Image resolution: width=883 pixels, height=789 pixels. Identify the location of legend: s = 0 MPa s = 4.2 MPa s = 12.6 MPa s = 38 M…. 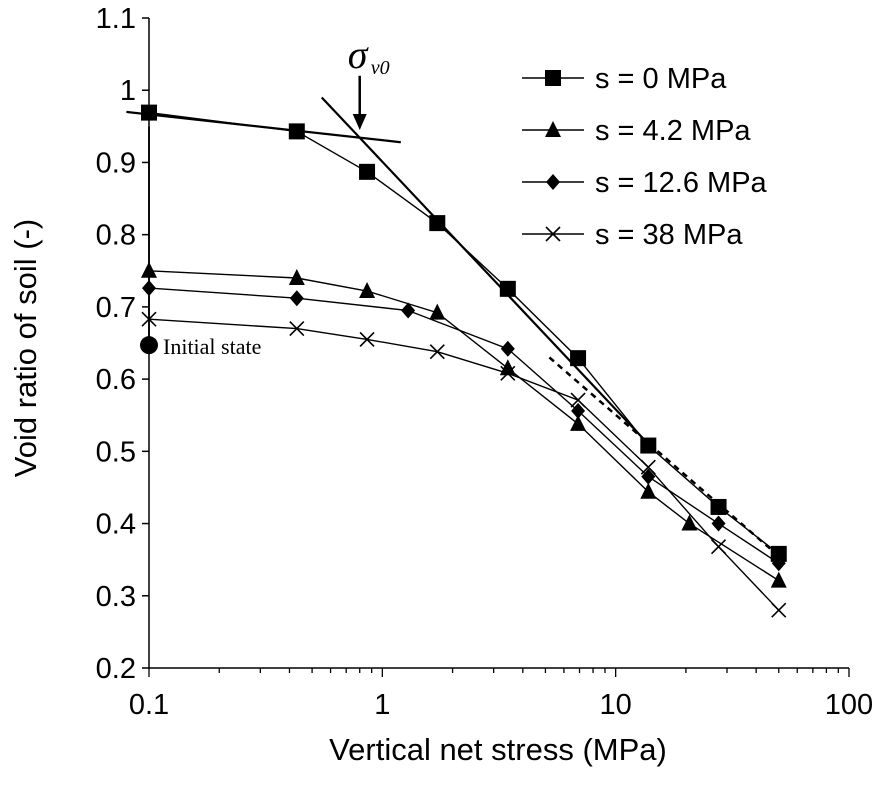
(645, 157).